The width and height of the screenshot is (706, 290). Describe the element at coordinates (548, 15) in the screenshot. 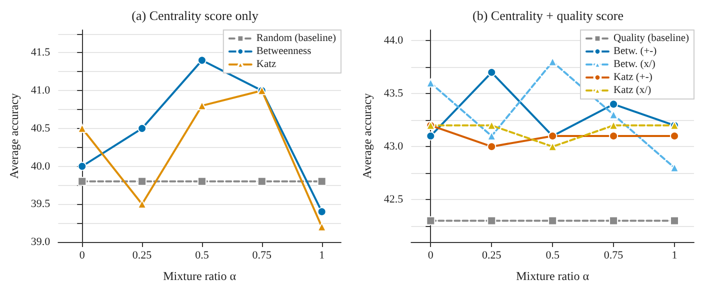

I see `chart-title: (b) Centrality + quality score` at that location.